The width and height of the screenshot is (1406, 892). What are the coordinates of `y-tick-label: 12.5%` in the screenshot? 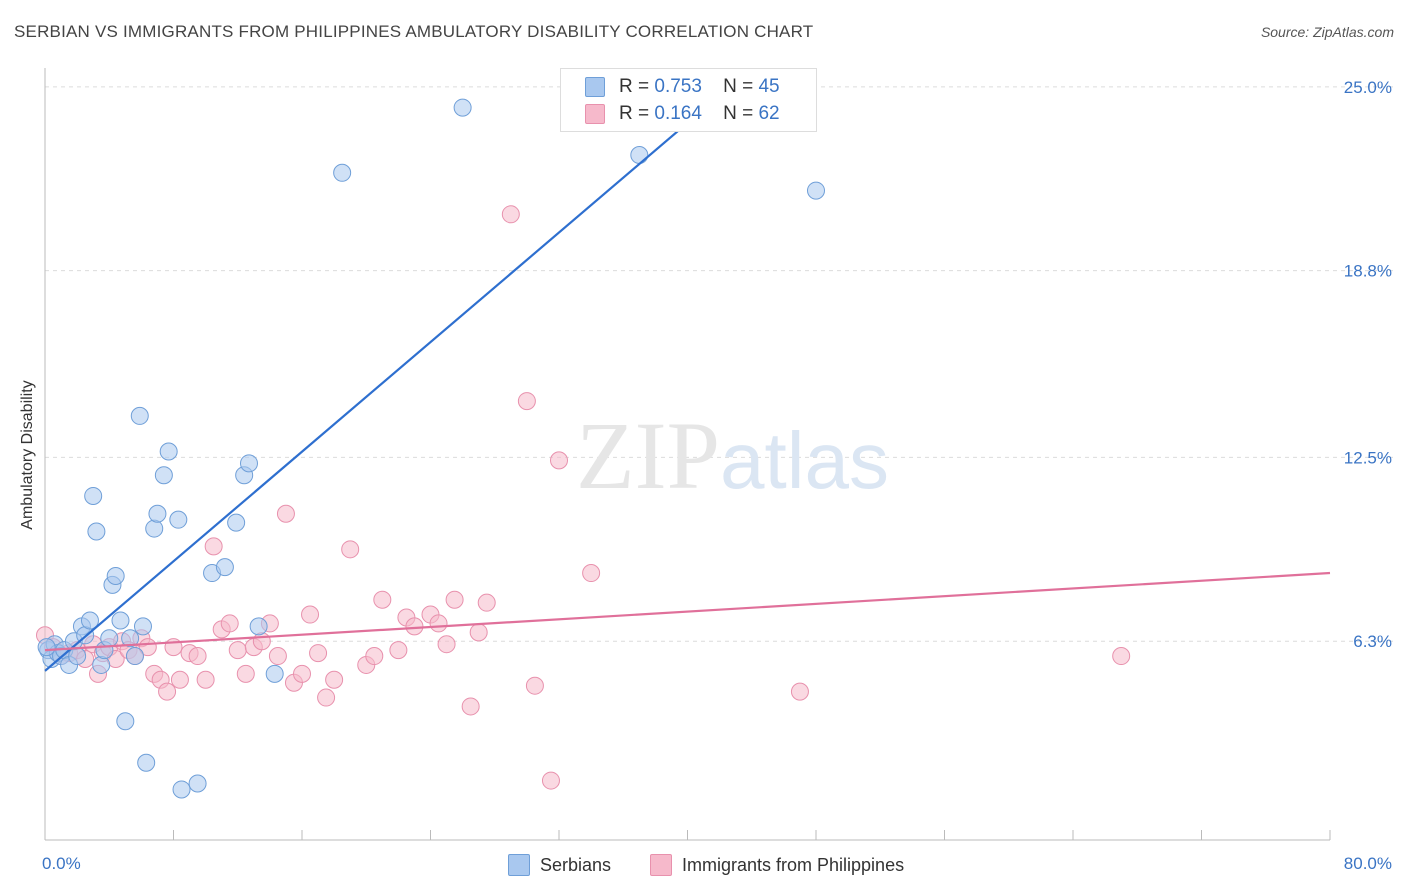 It's located at (1368, 457).